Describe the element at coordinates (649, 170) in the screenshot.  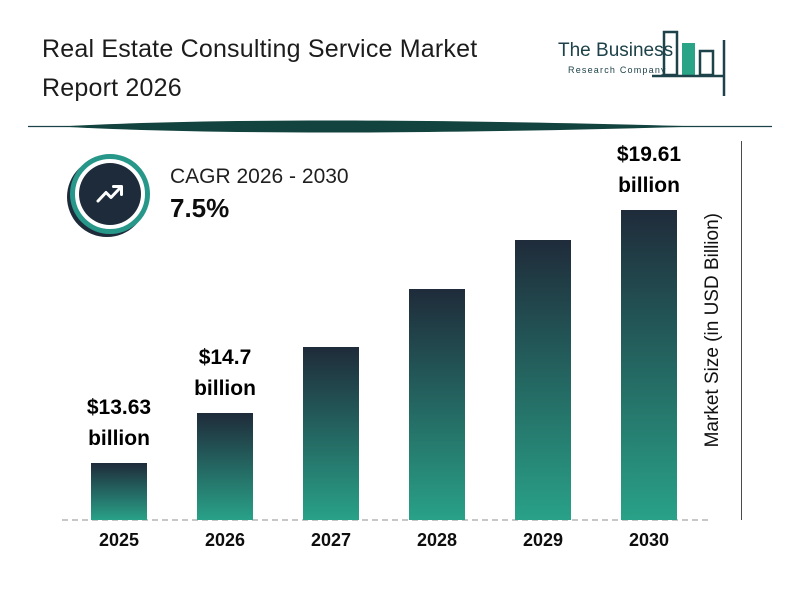
I see `bar-value-label: $19.61 billion` at that location.